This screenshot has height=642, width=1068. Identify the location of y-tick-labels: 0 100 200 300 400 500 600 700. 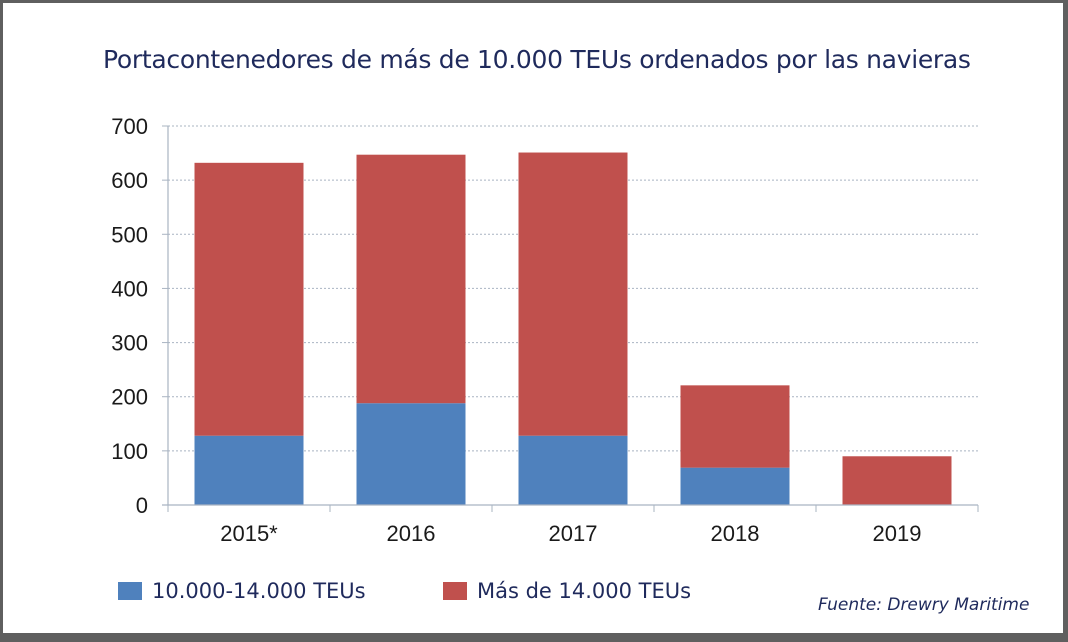
(129, 316).